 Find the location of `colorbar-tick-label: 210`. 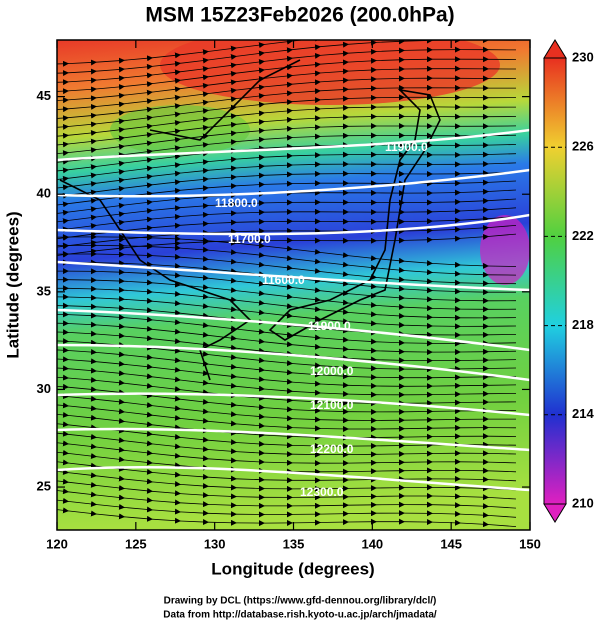

colorbar-tick-label: 210 is located at coordinates (583, 502).